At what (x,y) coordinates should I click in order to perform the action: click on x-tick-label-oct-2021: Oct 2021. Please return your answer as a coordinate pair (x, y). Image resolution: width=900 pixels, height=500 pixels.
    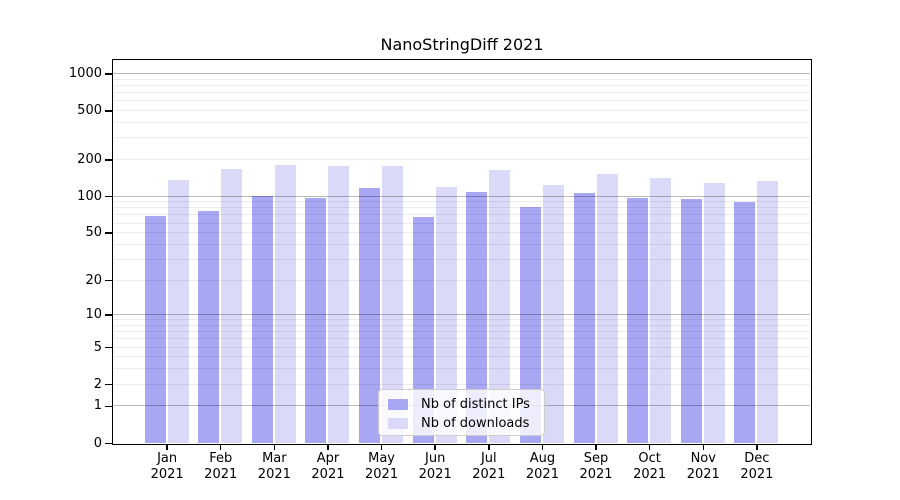
    Looking at the image, I should click on (650, 466).